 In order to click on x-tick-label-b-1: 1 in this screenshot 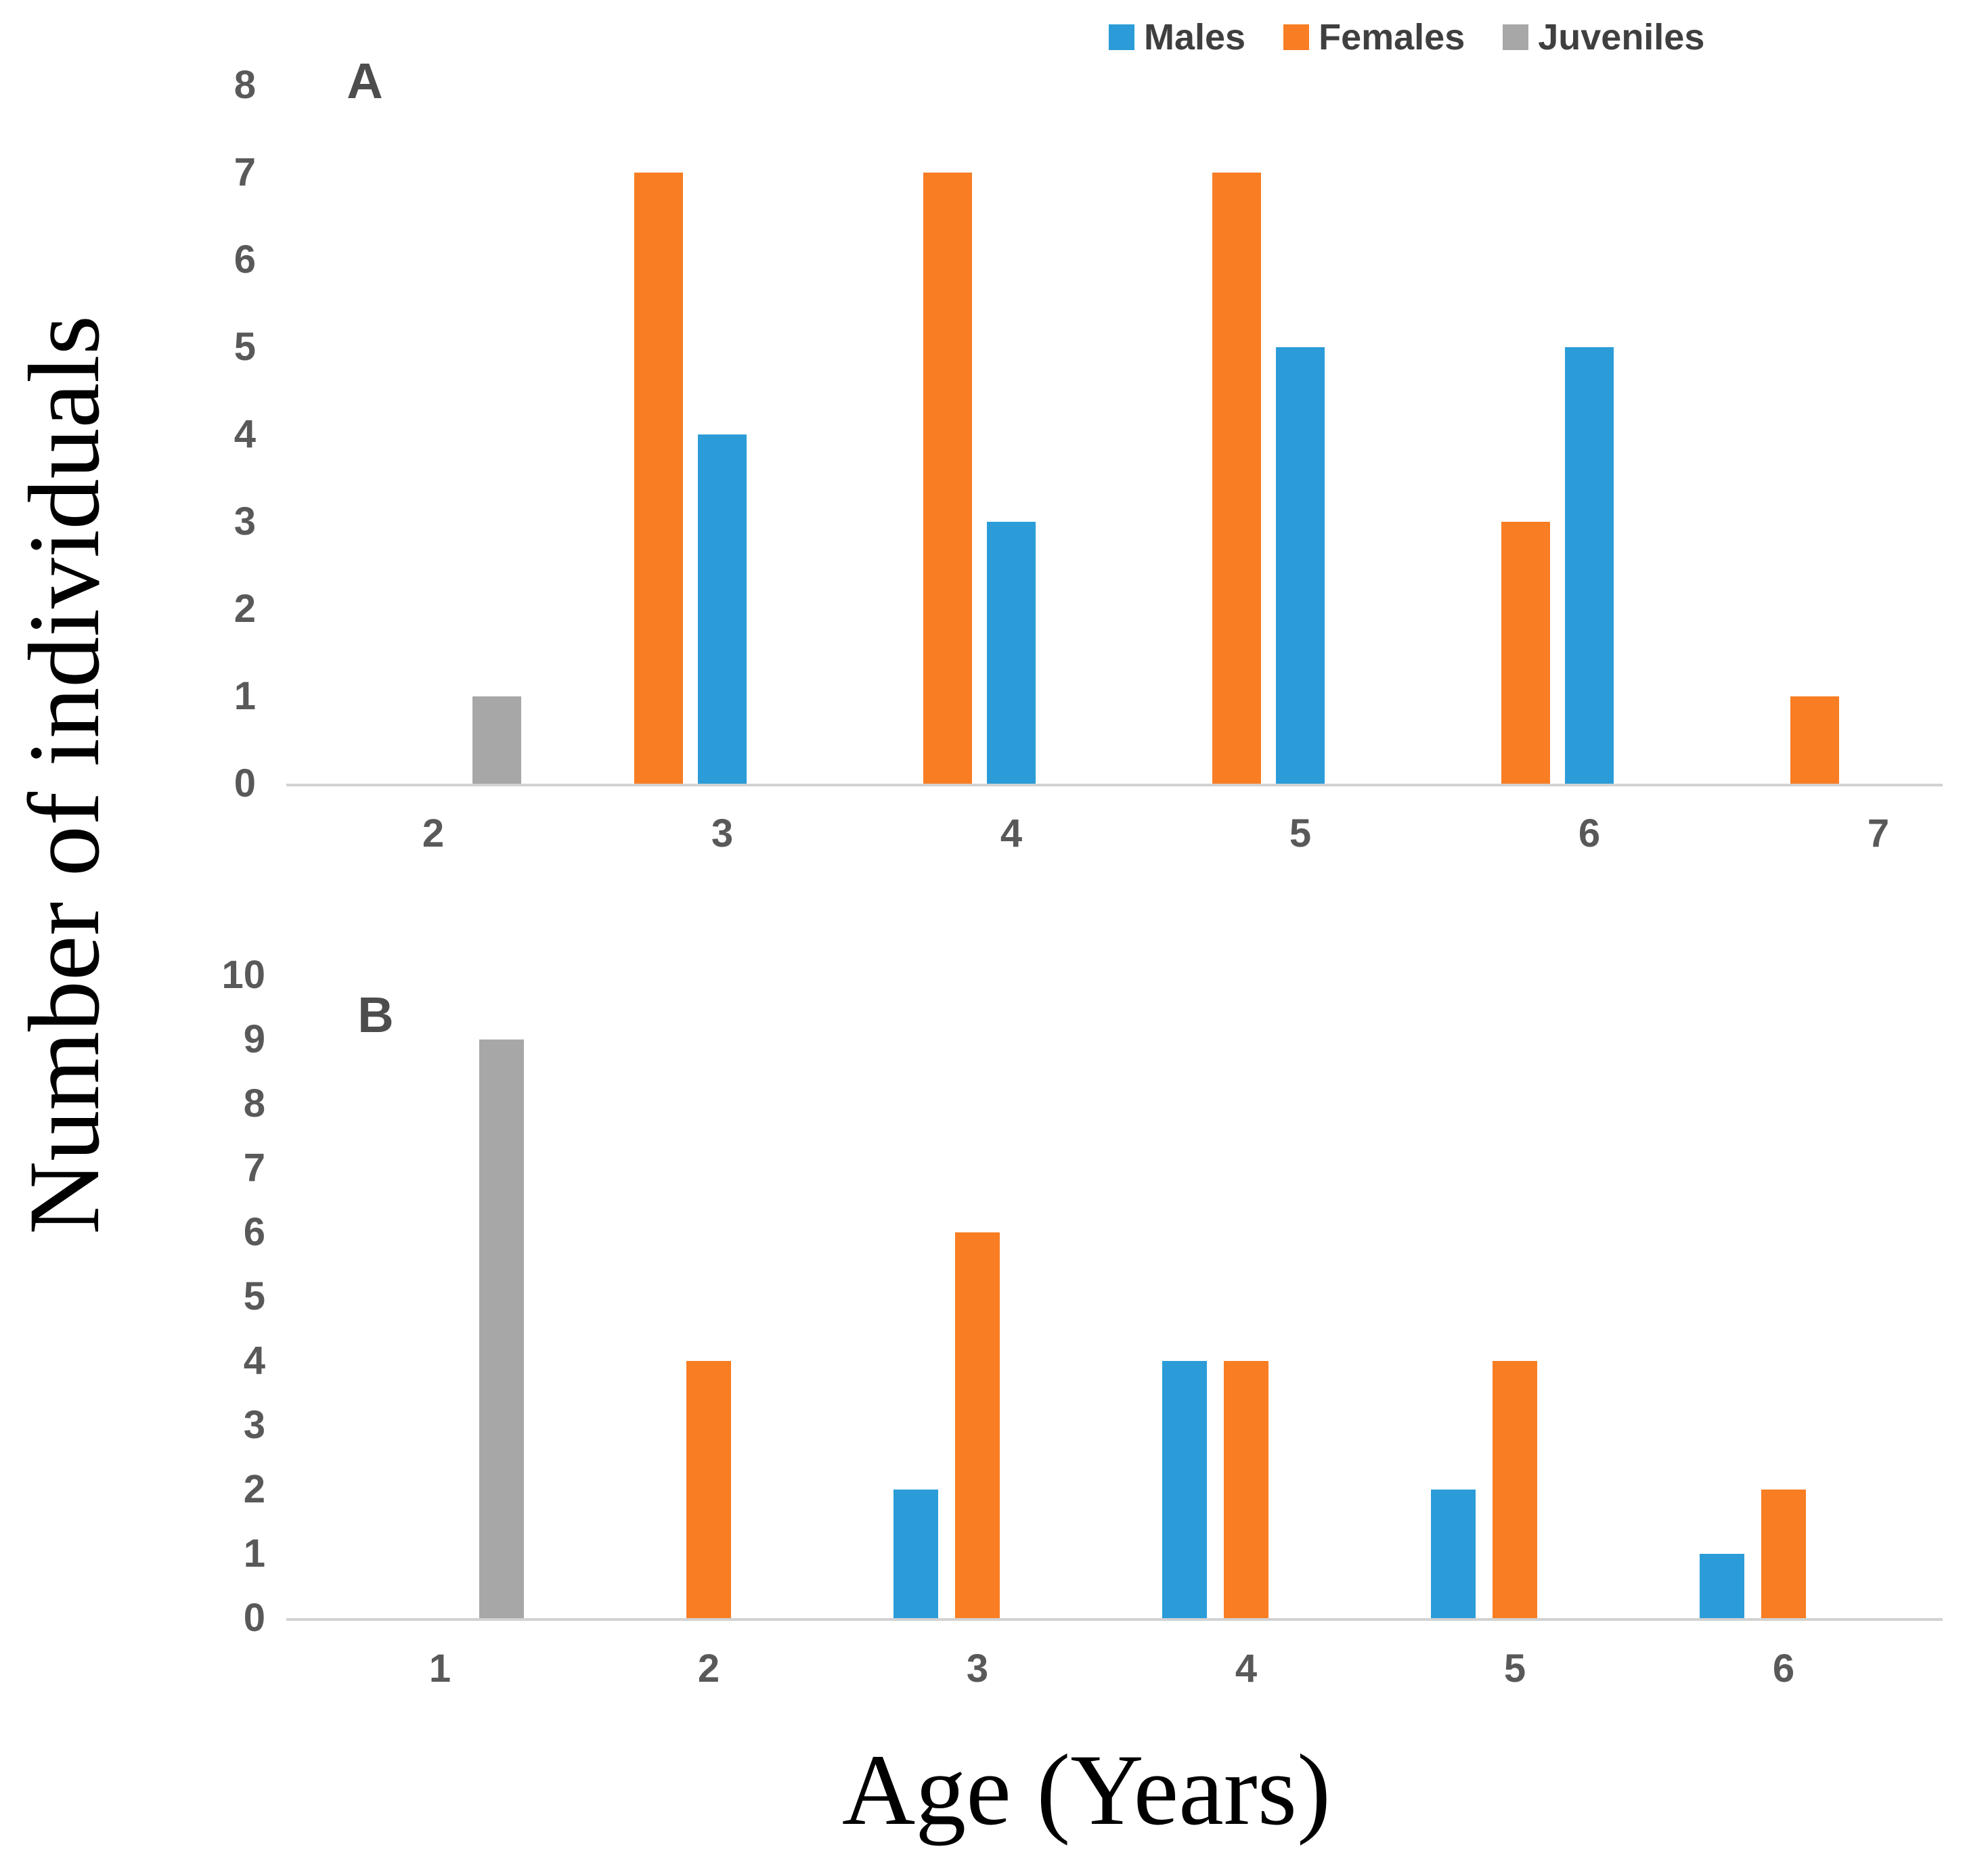, I will do `click(439, 1669)`.